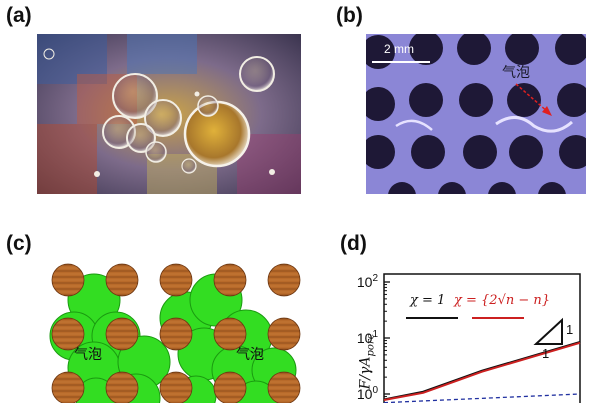 This screenshot has width=594, height=416. Describe the element at coordinates (371, 345) in the screenshot. I see `y-axis-label-sub: pore` at that location.